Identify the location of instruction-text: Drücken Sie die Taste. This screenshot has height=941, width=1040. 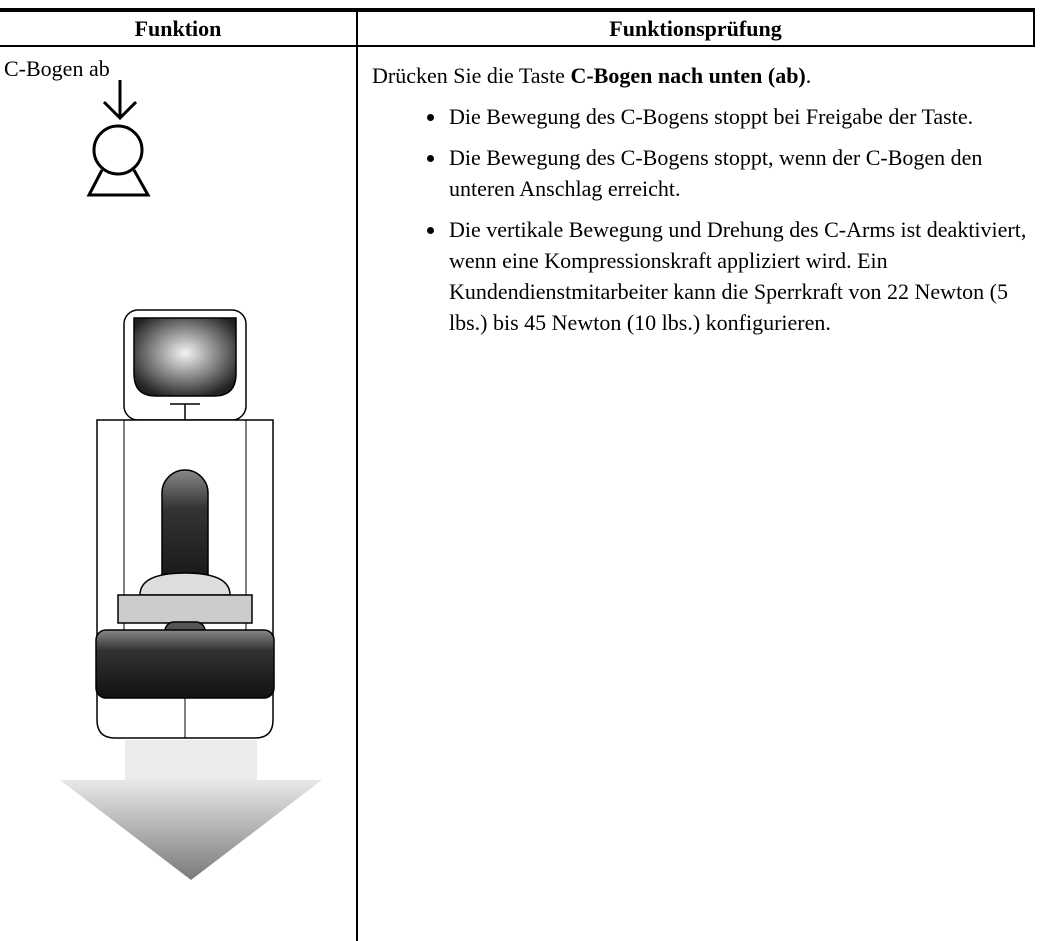
(468, 75).